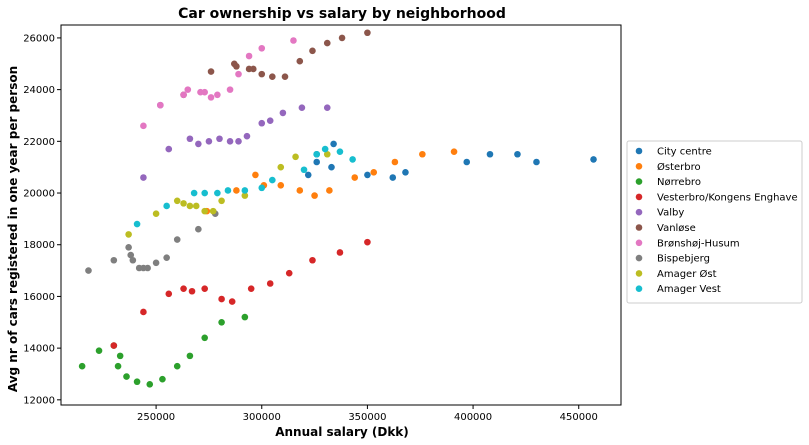 The width and height of the screenshot is (809, 445). I want to click on legend-label: Nørrebro, so click(679, 182).